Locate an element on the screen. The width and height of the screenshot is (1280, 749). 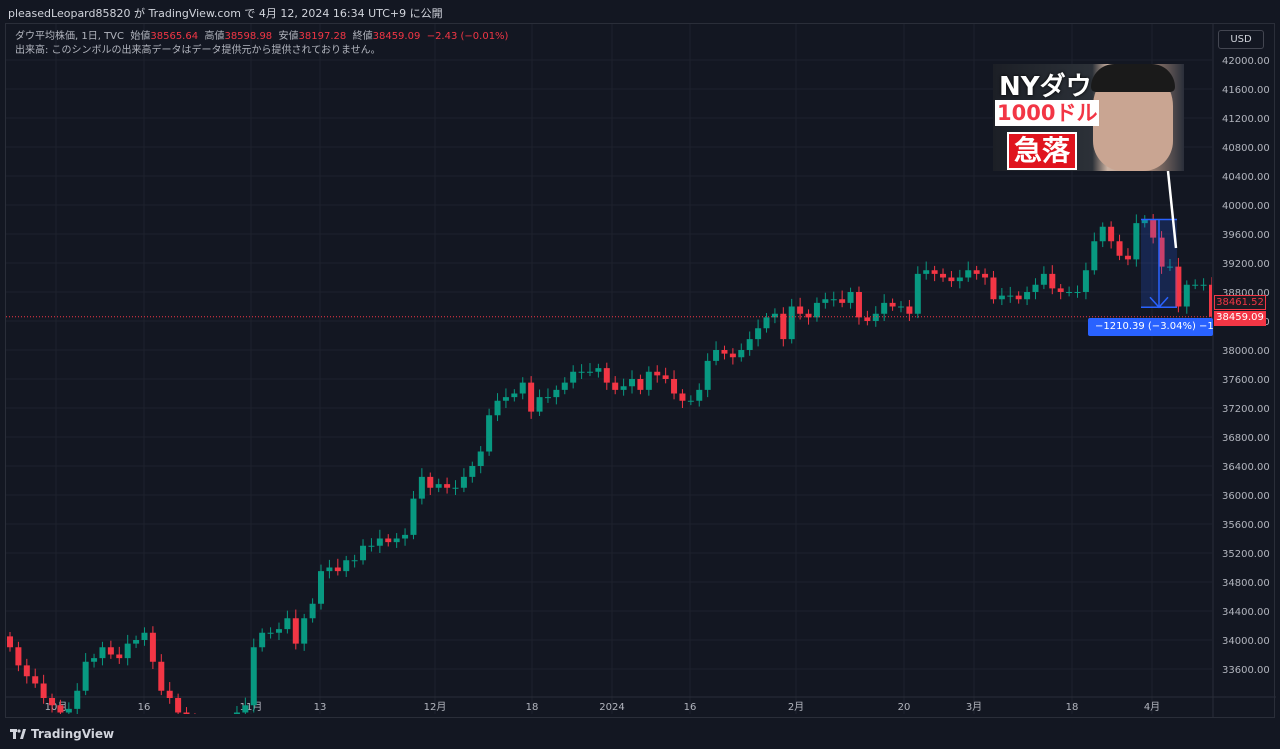
footer-brand: TradingView is located at coordinates (73, 734).